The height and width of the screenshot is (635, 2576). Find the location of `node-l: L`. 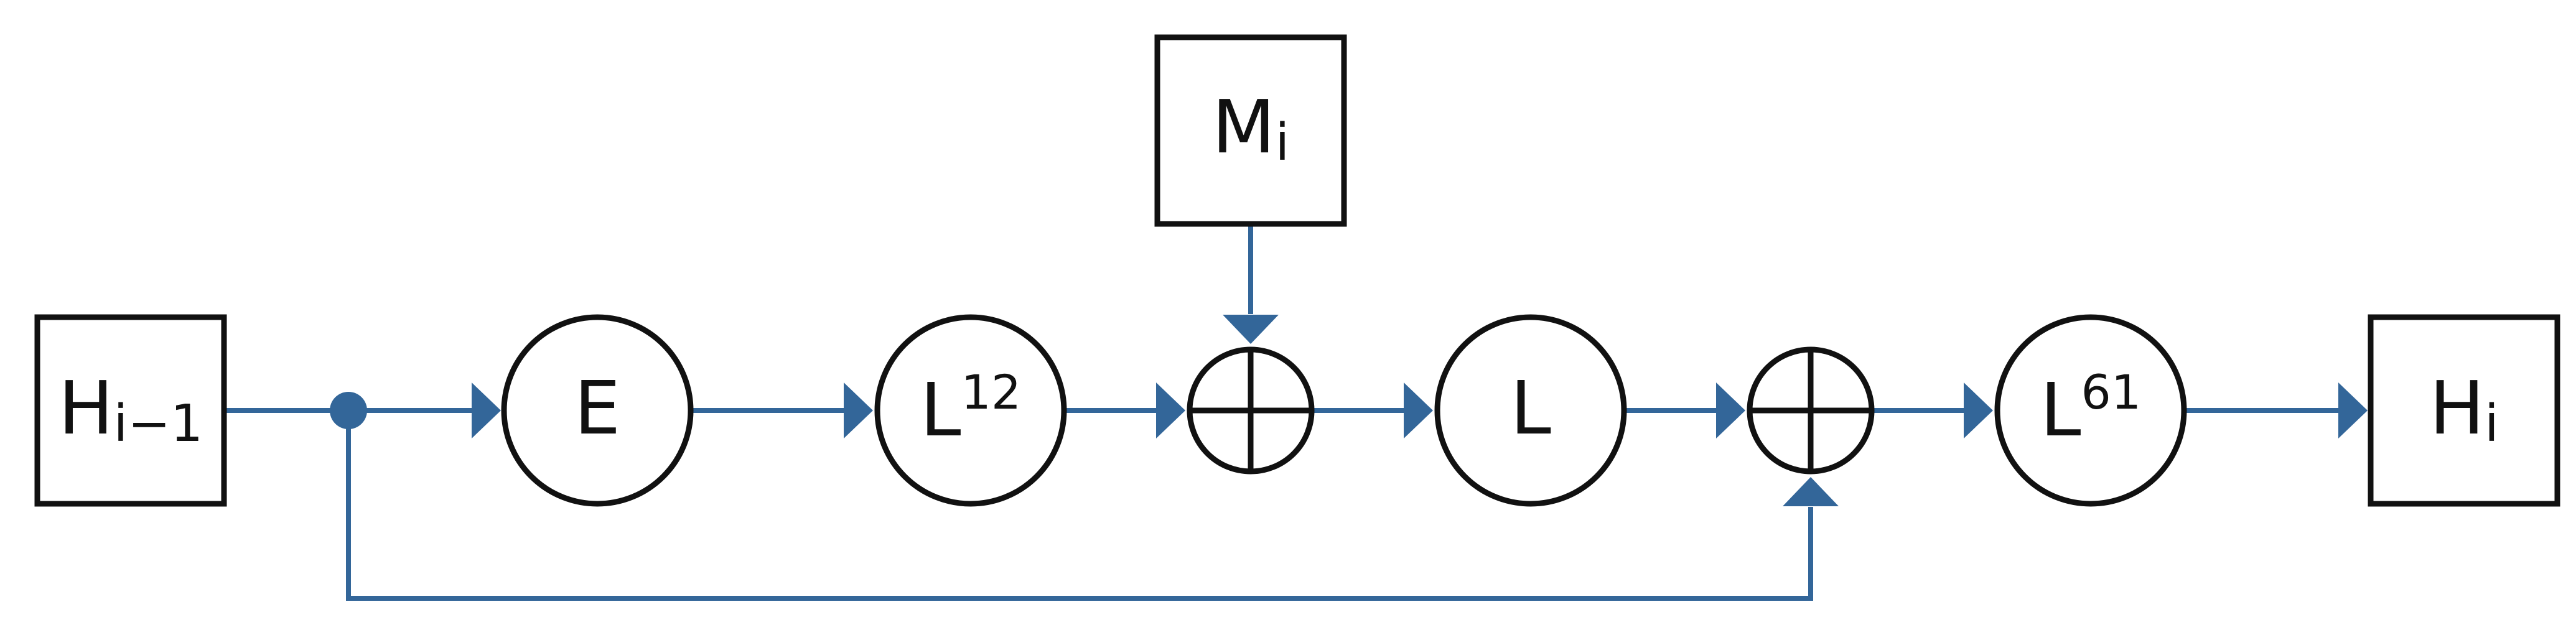

node-l: L is located at coordinates (1531, 410).